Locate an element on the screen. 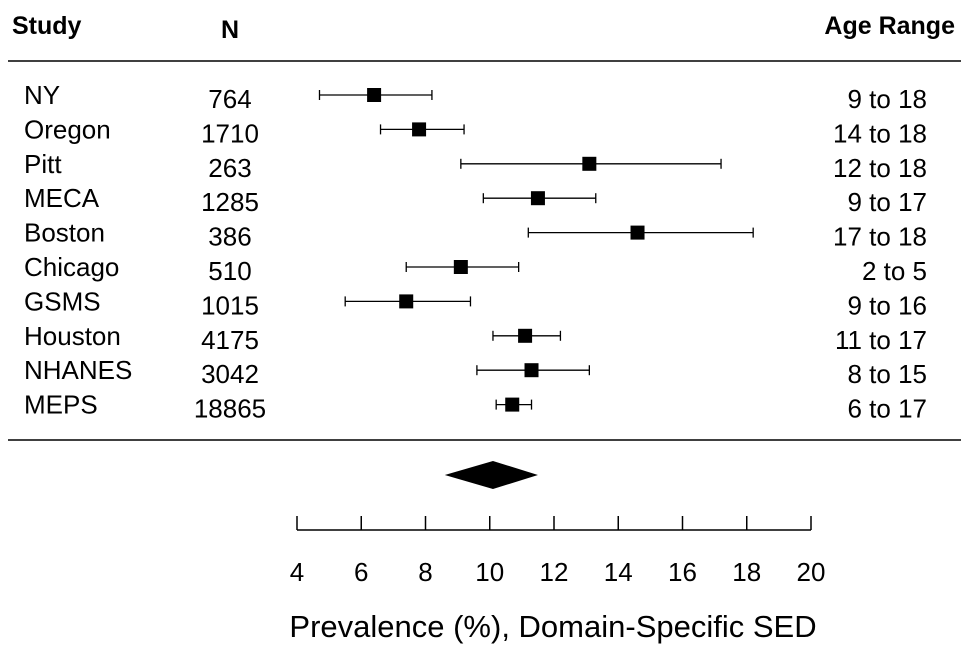 This screenshot has height=648, width=961. study-row: MEPS 18865 6 to 17 is located at coordinates (475, 407).